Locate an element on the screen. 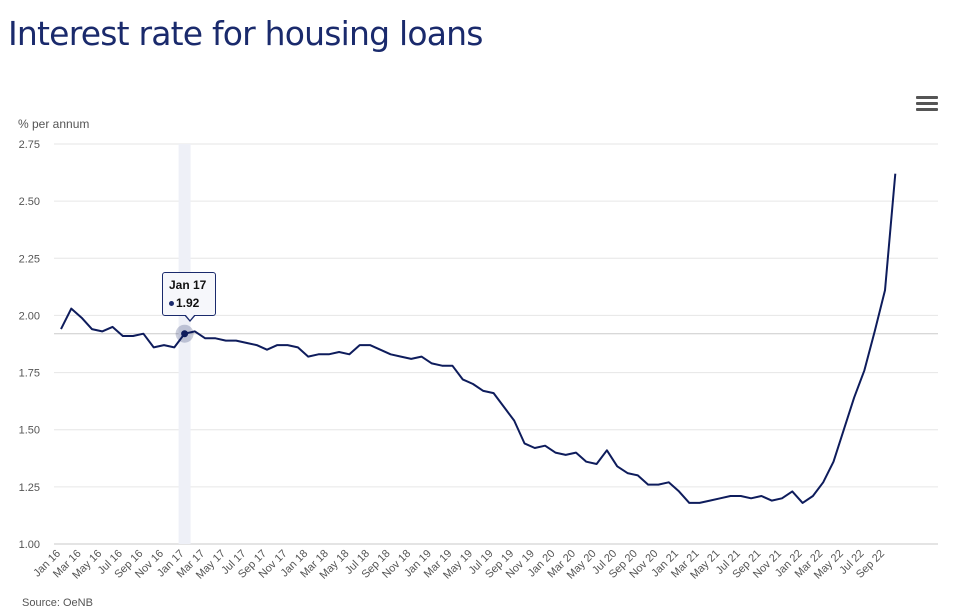 The width and height of the screenshot is (960, 614). y-tick-label: 2.25 is located at coordinates (29, 259).